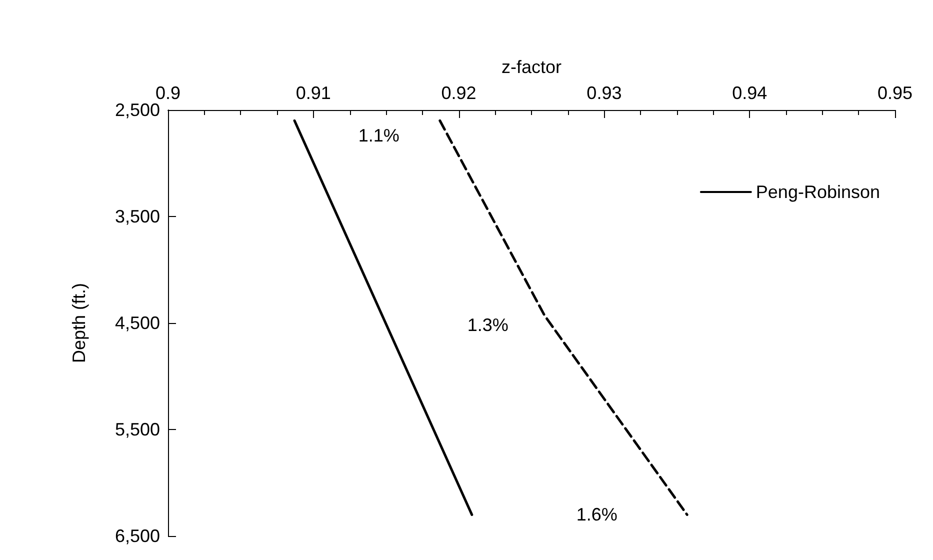 The image size is (933, 560). Describe the element at coordinates (750, 93) in the screenshot. I see `x-tick-label: 0.94` at that location.